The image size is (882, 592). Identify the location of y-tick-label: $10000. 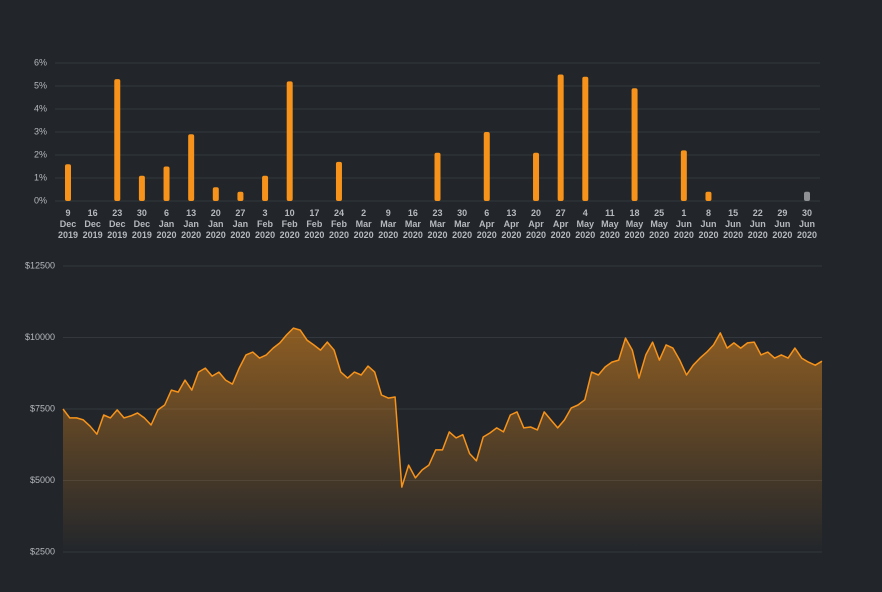
(40, 337).